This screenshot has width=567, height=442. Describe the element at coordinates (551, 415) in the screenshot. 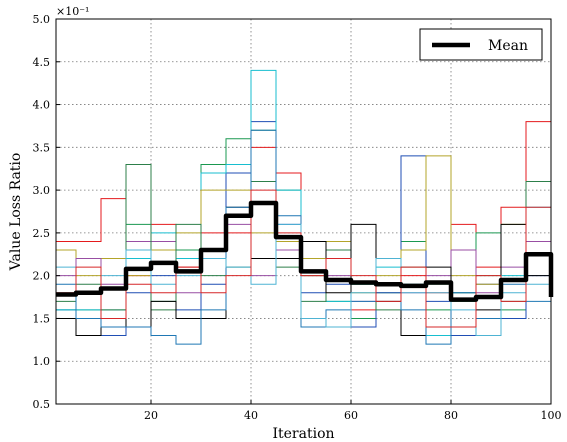

I see `x-tick-label: 100` at that location.